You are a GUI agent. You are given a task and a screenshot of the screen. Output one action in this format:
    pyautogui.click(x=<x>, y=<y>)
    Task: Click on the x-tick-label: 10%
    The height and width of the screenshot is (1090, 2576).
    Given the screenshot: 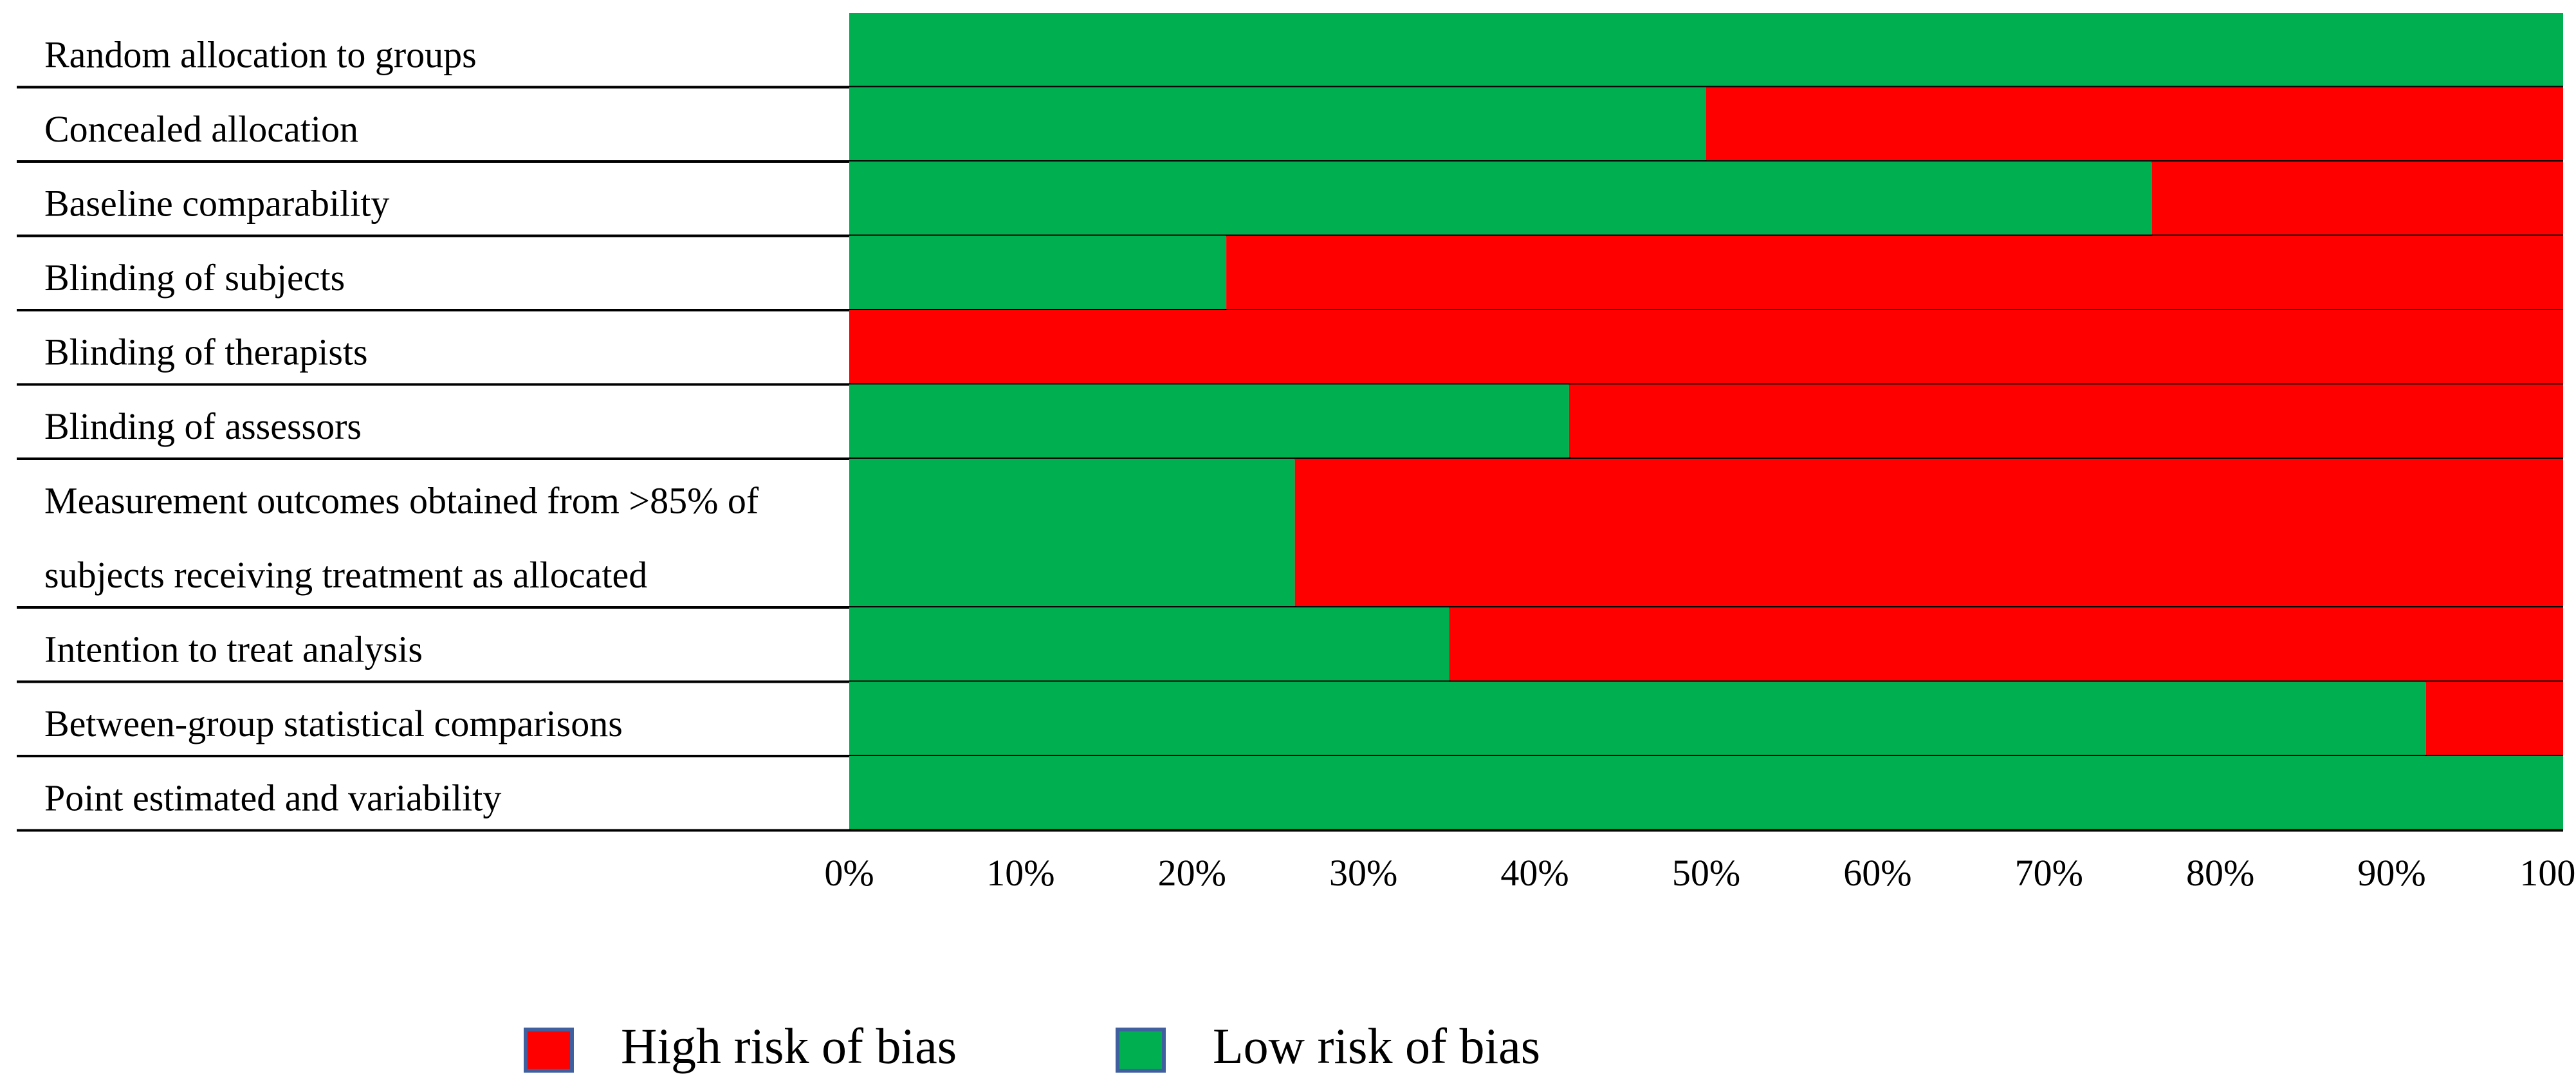 What is the action you would take?
    pyautogui.click(x=1020, y=873)
    